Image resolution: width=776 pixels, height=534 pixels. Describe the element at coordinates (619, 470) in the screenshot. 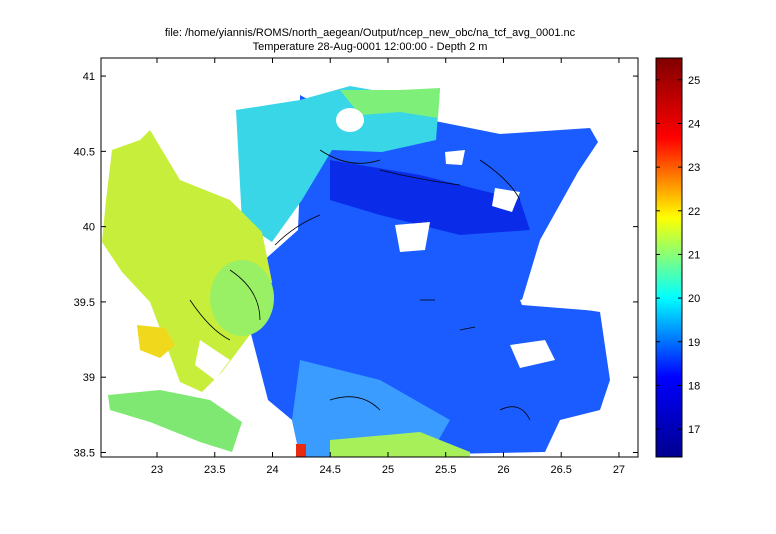

I see `x-tick-label: 27` at that location.